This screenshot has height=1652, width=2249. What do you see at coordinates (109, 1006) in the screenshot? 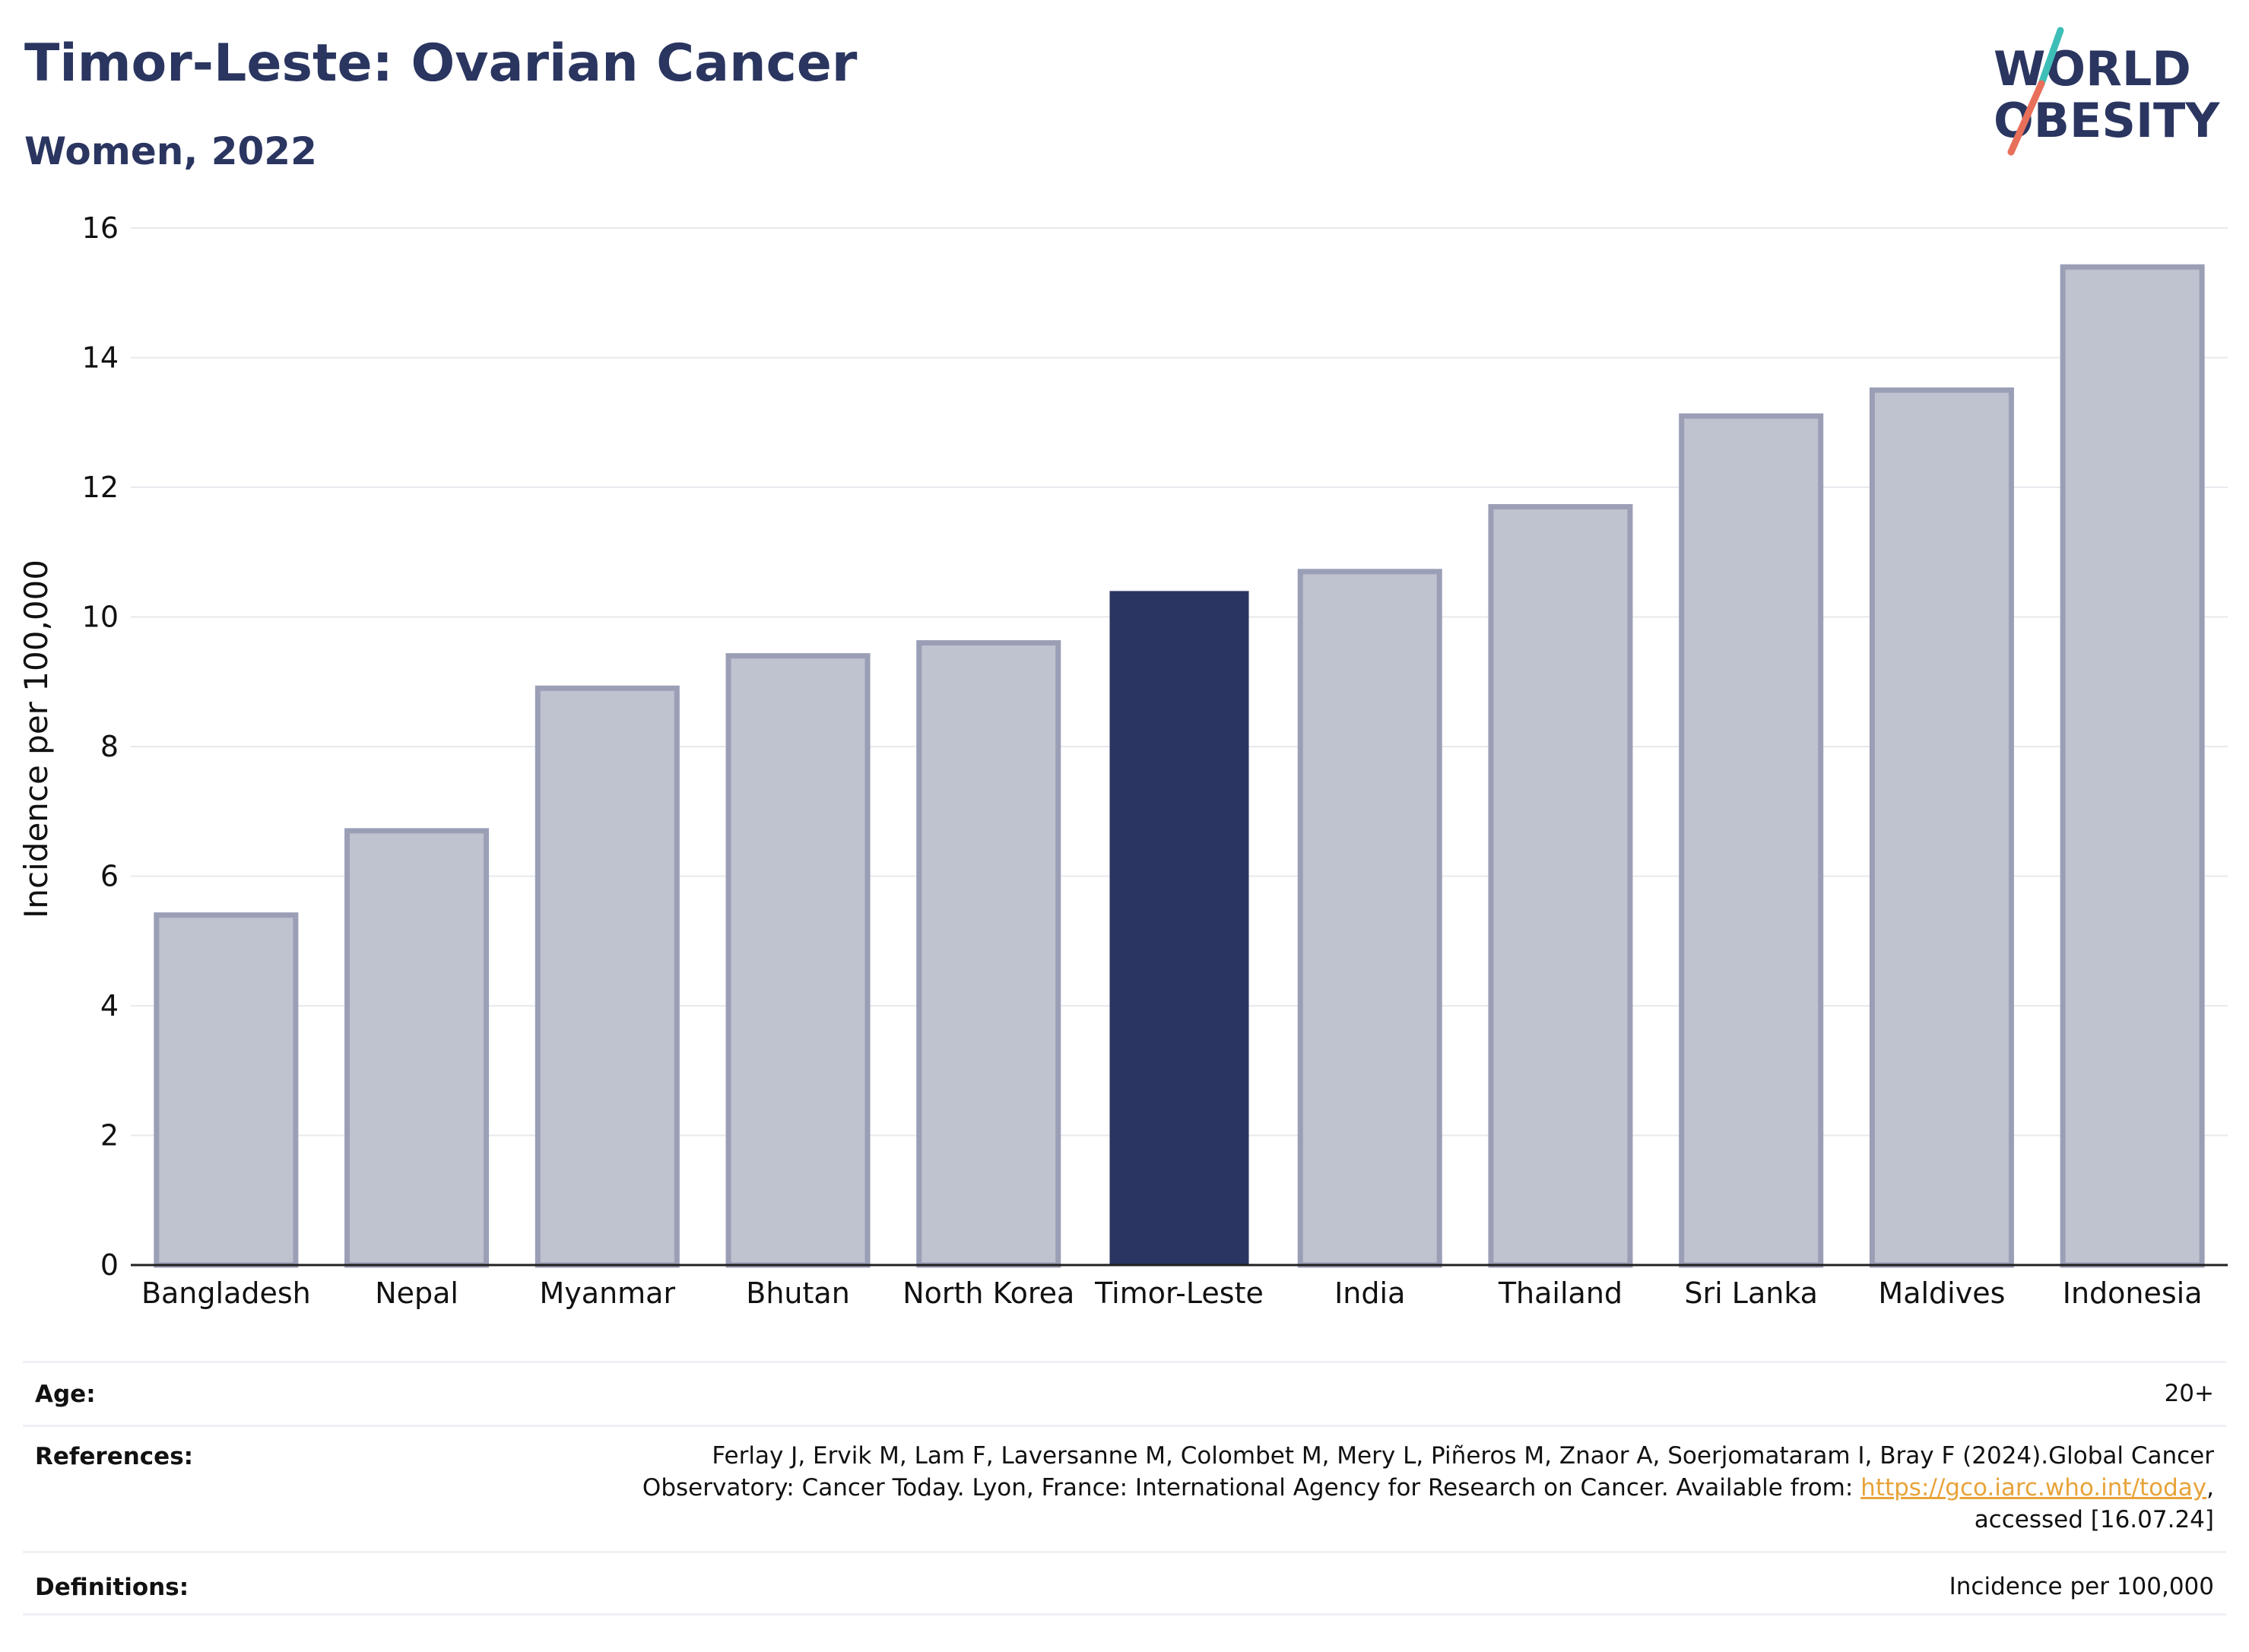
I see `y-tick-label: 4` at bounding box center [109, 1006].